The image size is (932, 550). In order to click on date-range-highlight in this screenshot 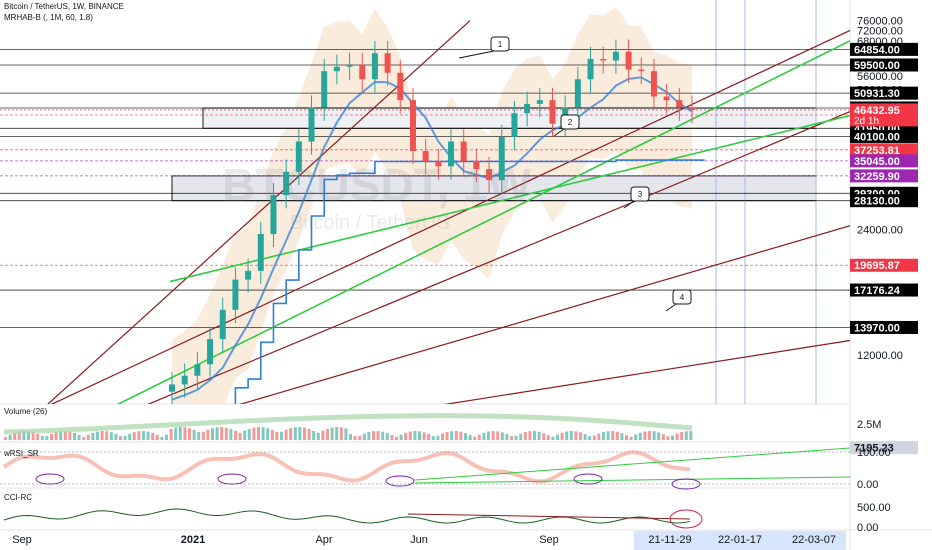, I will do `click(740, 540)`.